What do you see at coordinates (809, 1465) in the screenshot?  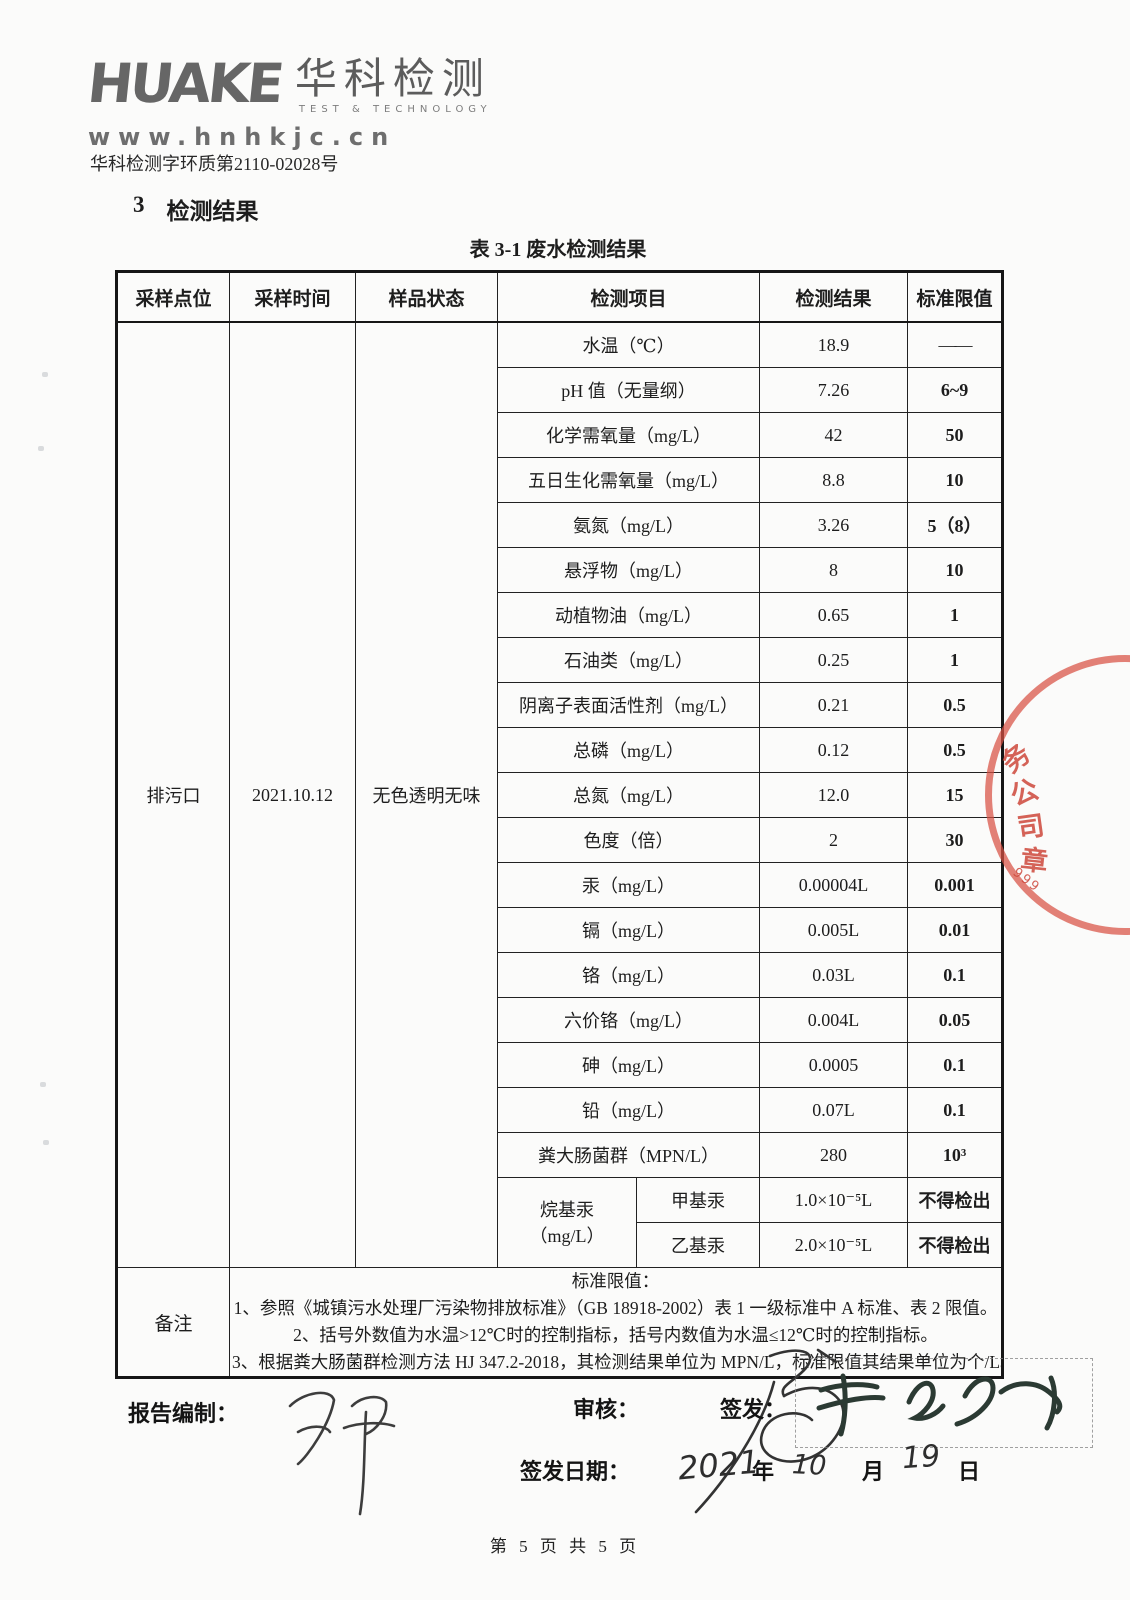 I see `handwritten-month: 10` at bounding box center [809, 1465].